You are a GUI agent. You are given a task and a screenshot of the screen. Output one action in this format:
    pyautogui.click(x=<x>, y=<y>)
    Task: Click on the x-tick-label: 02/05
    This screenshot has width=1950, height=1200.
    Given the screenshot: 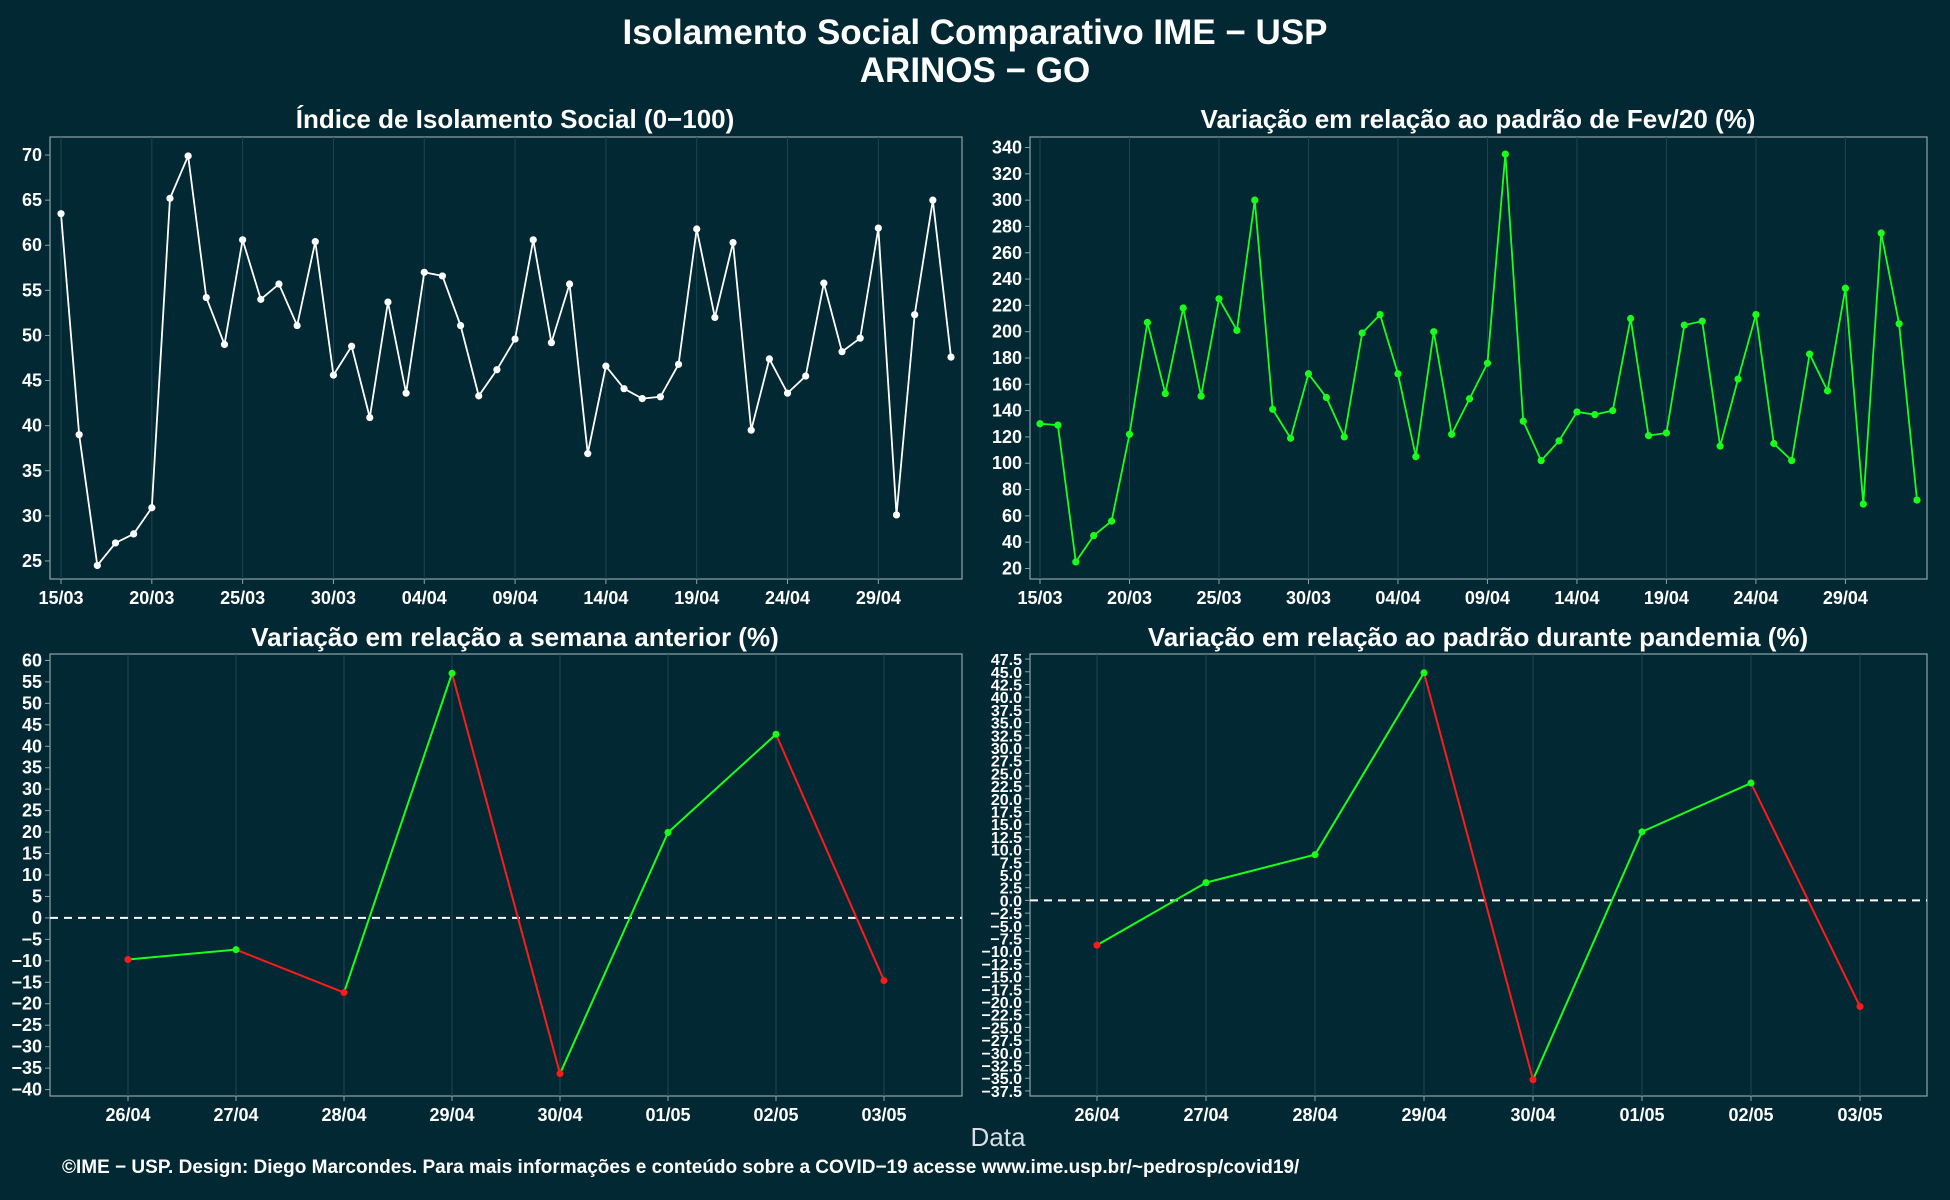 What is the action you would take?
    pyautogui.click(x=775, y=1115)
    